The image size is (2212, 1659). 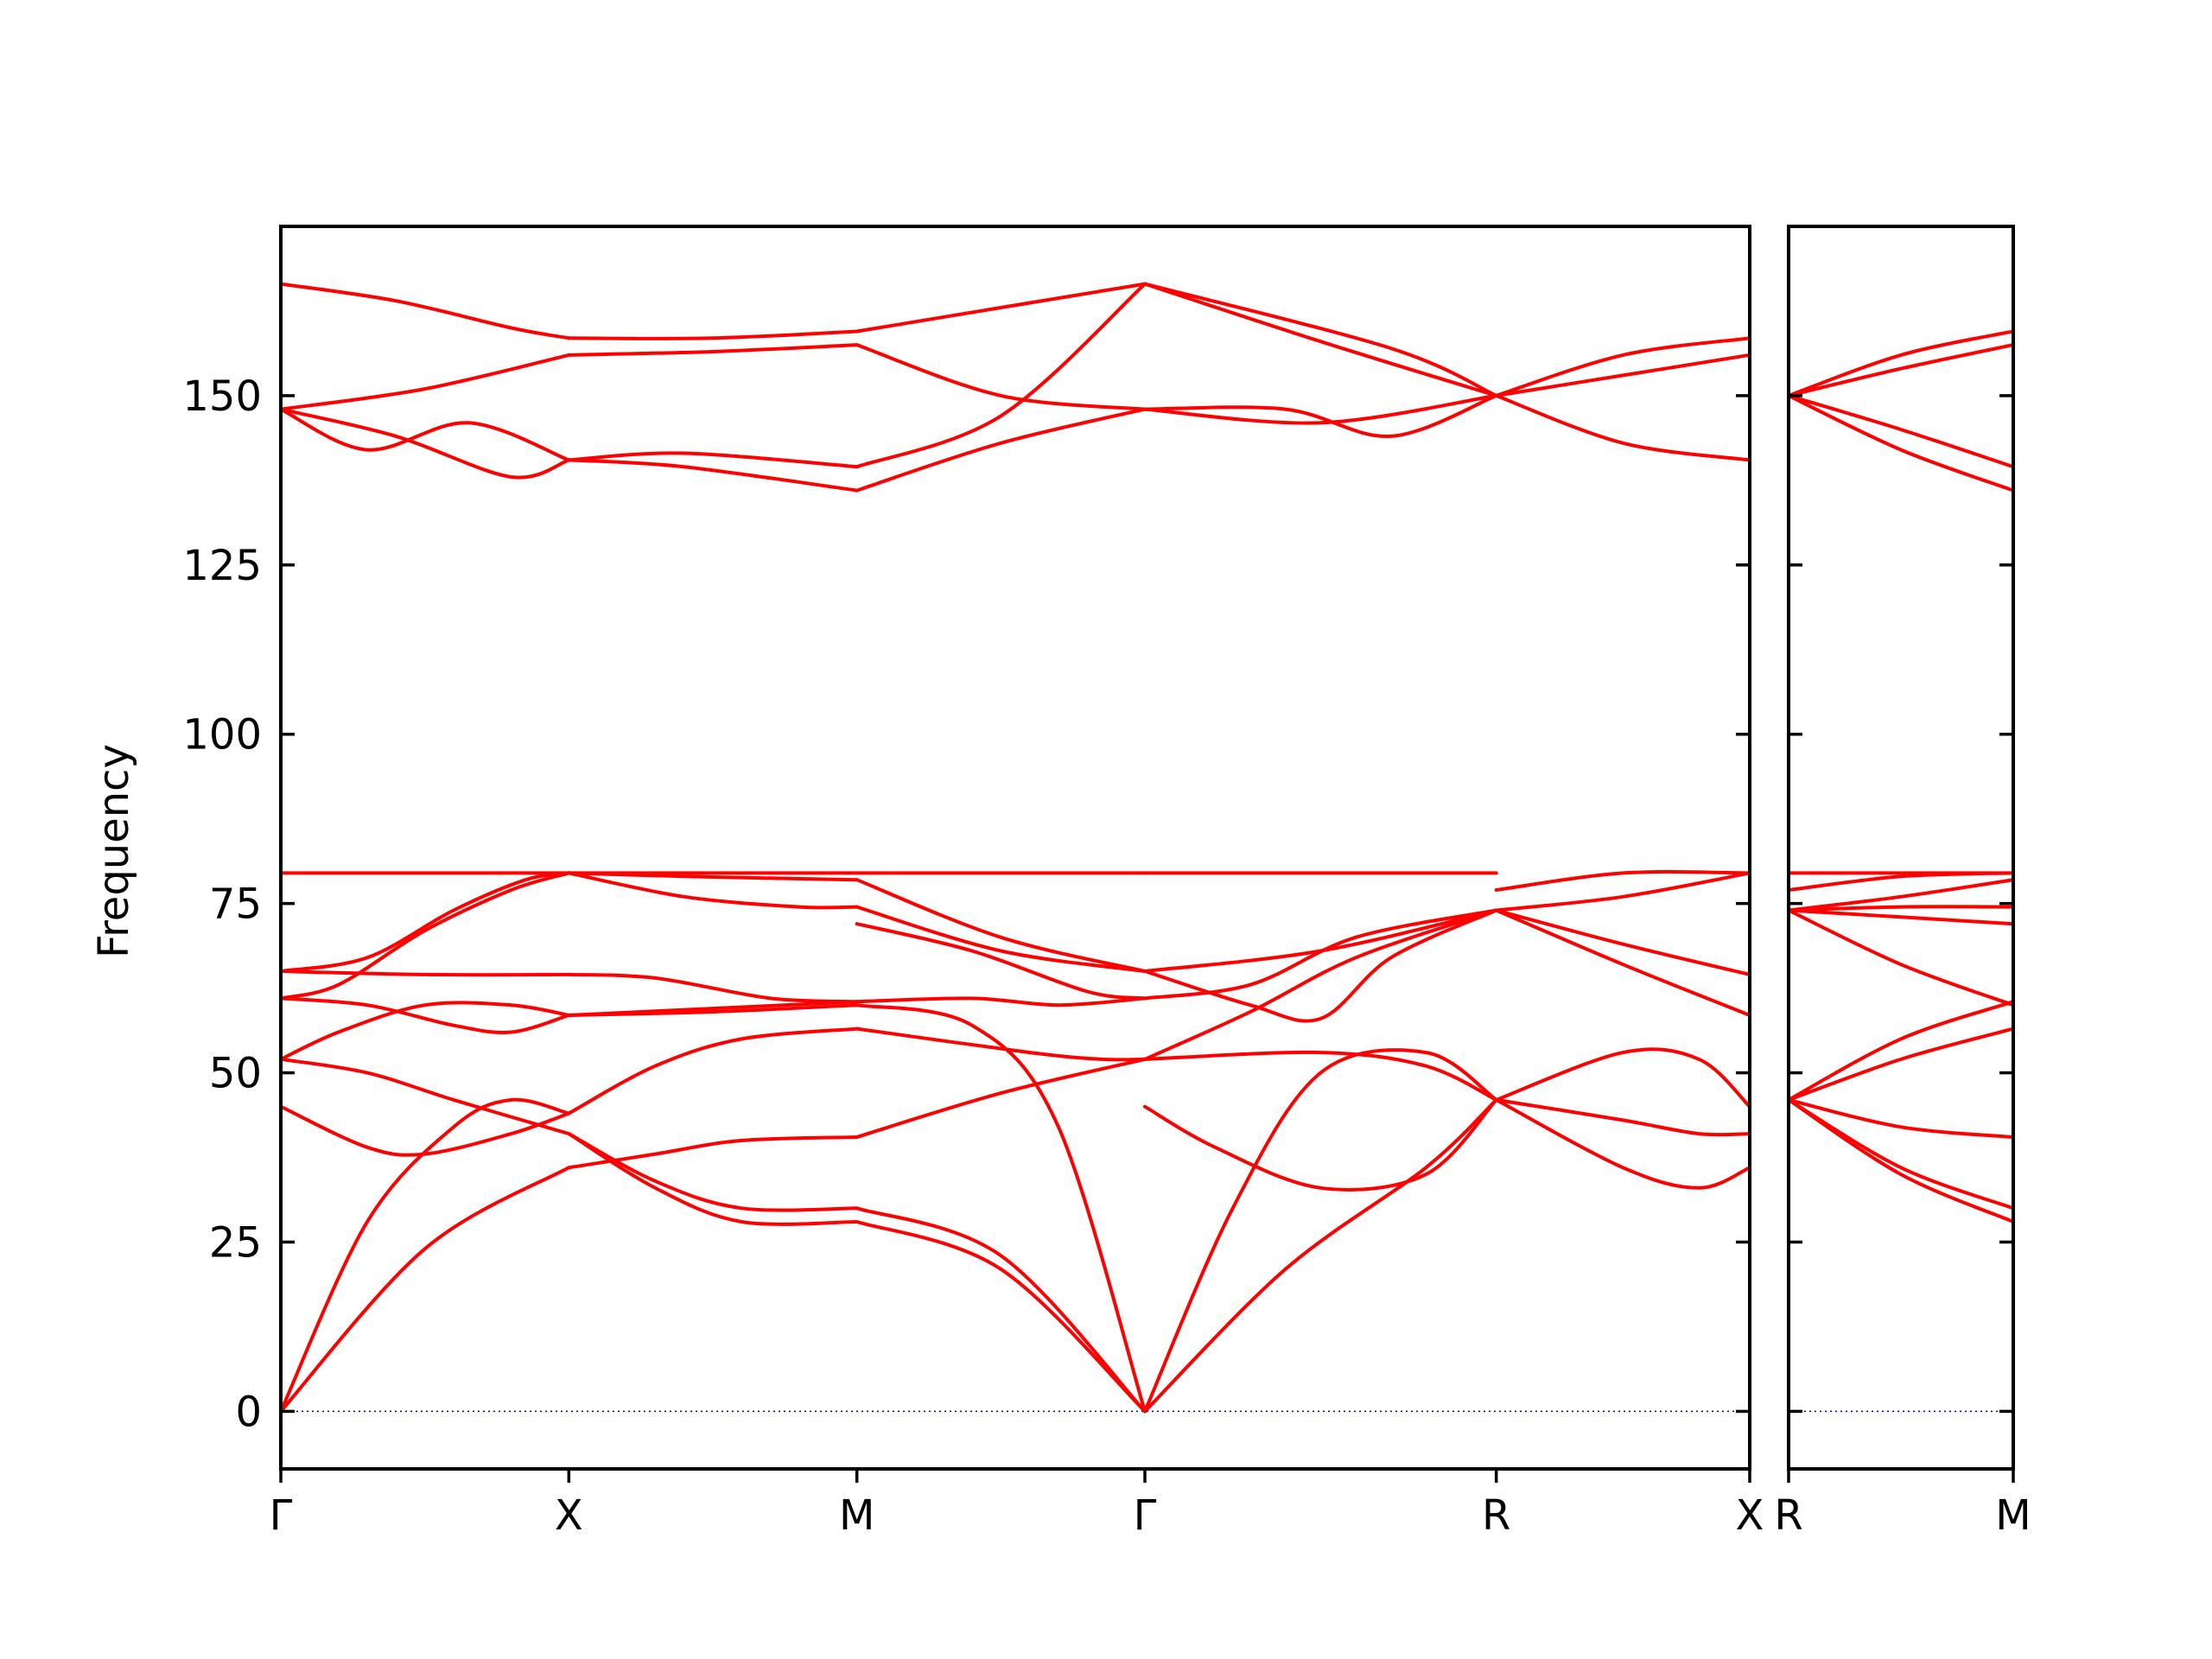 I want to click on y-tick-label: 50, so click(x=235, y=1074).